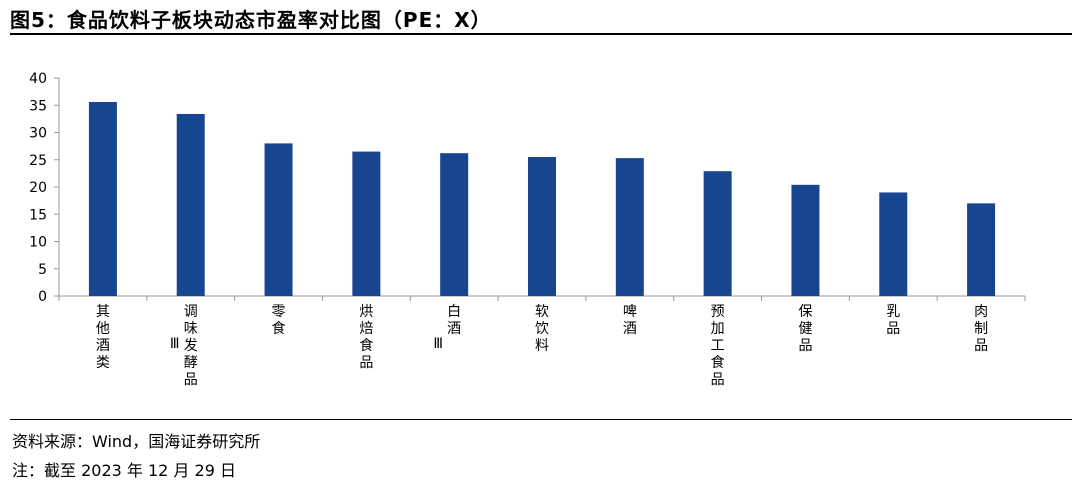 This screenshot has width=1080, height=481. I want to click on title-divider, so click(541, 34).